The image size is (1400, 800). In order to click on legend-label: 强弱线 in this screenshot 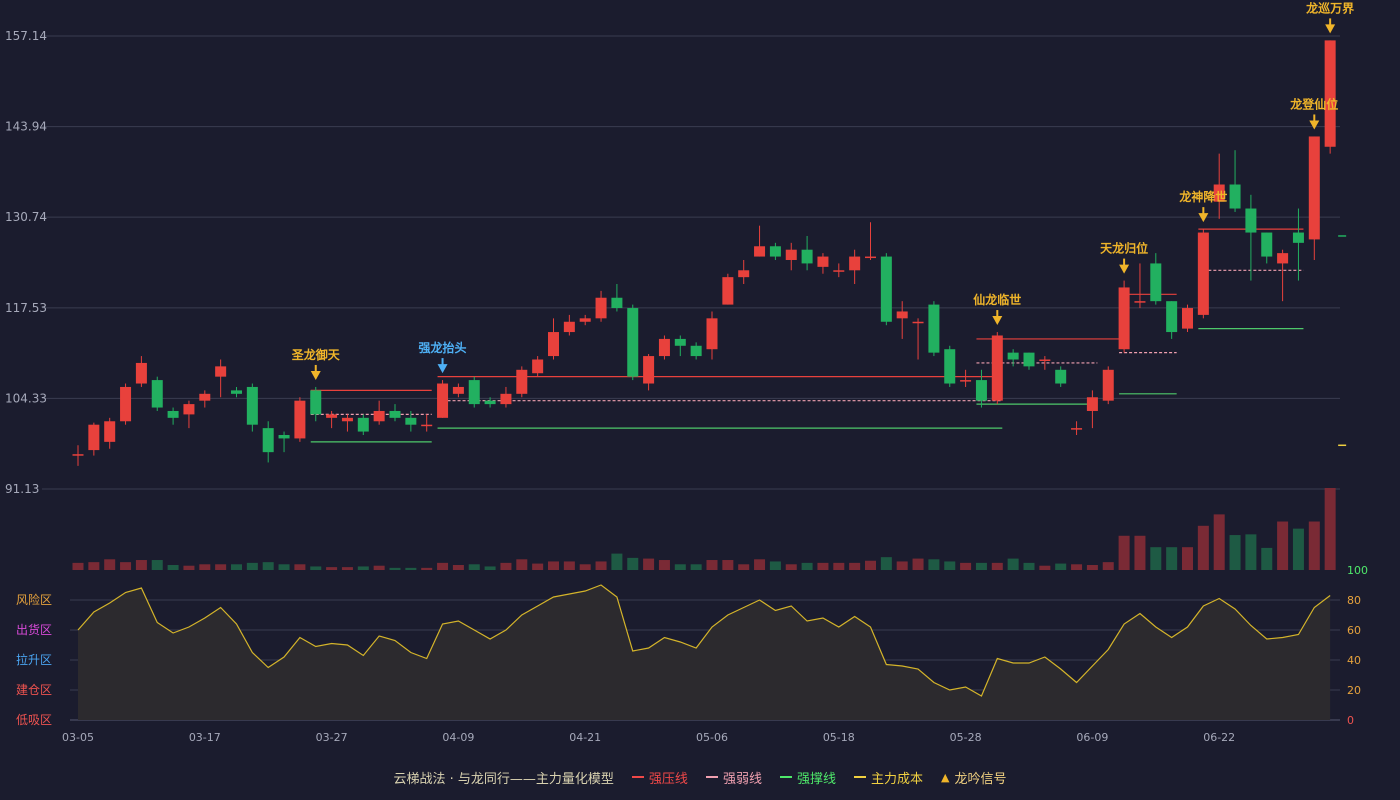, I will do `click(742, 779)`.